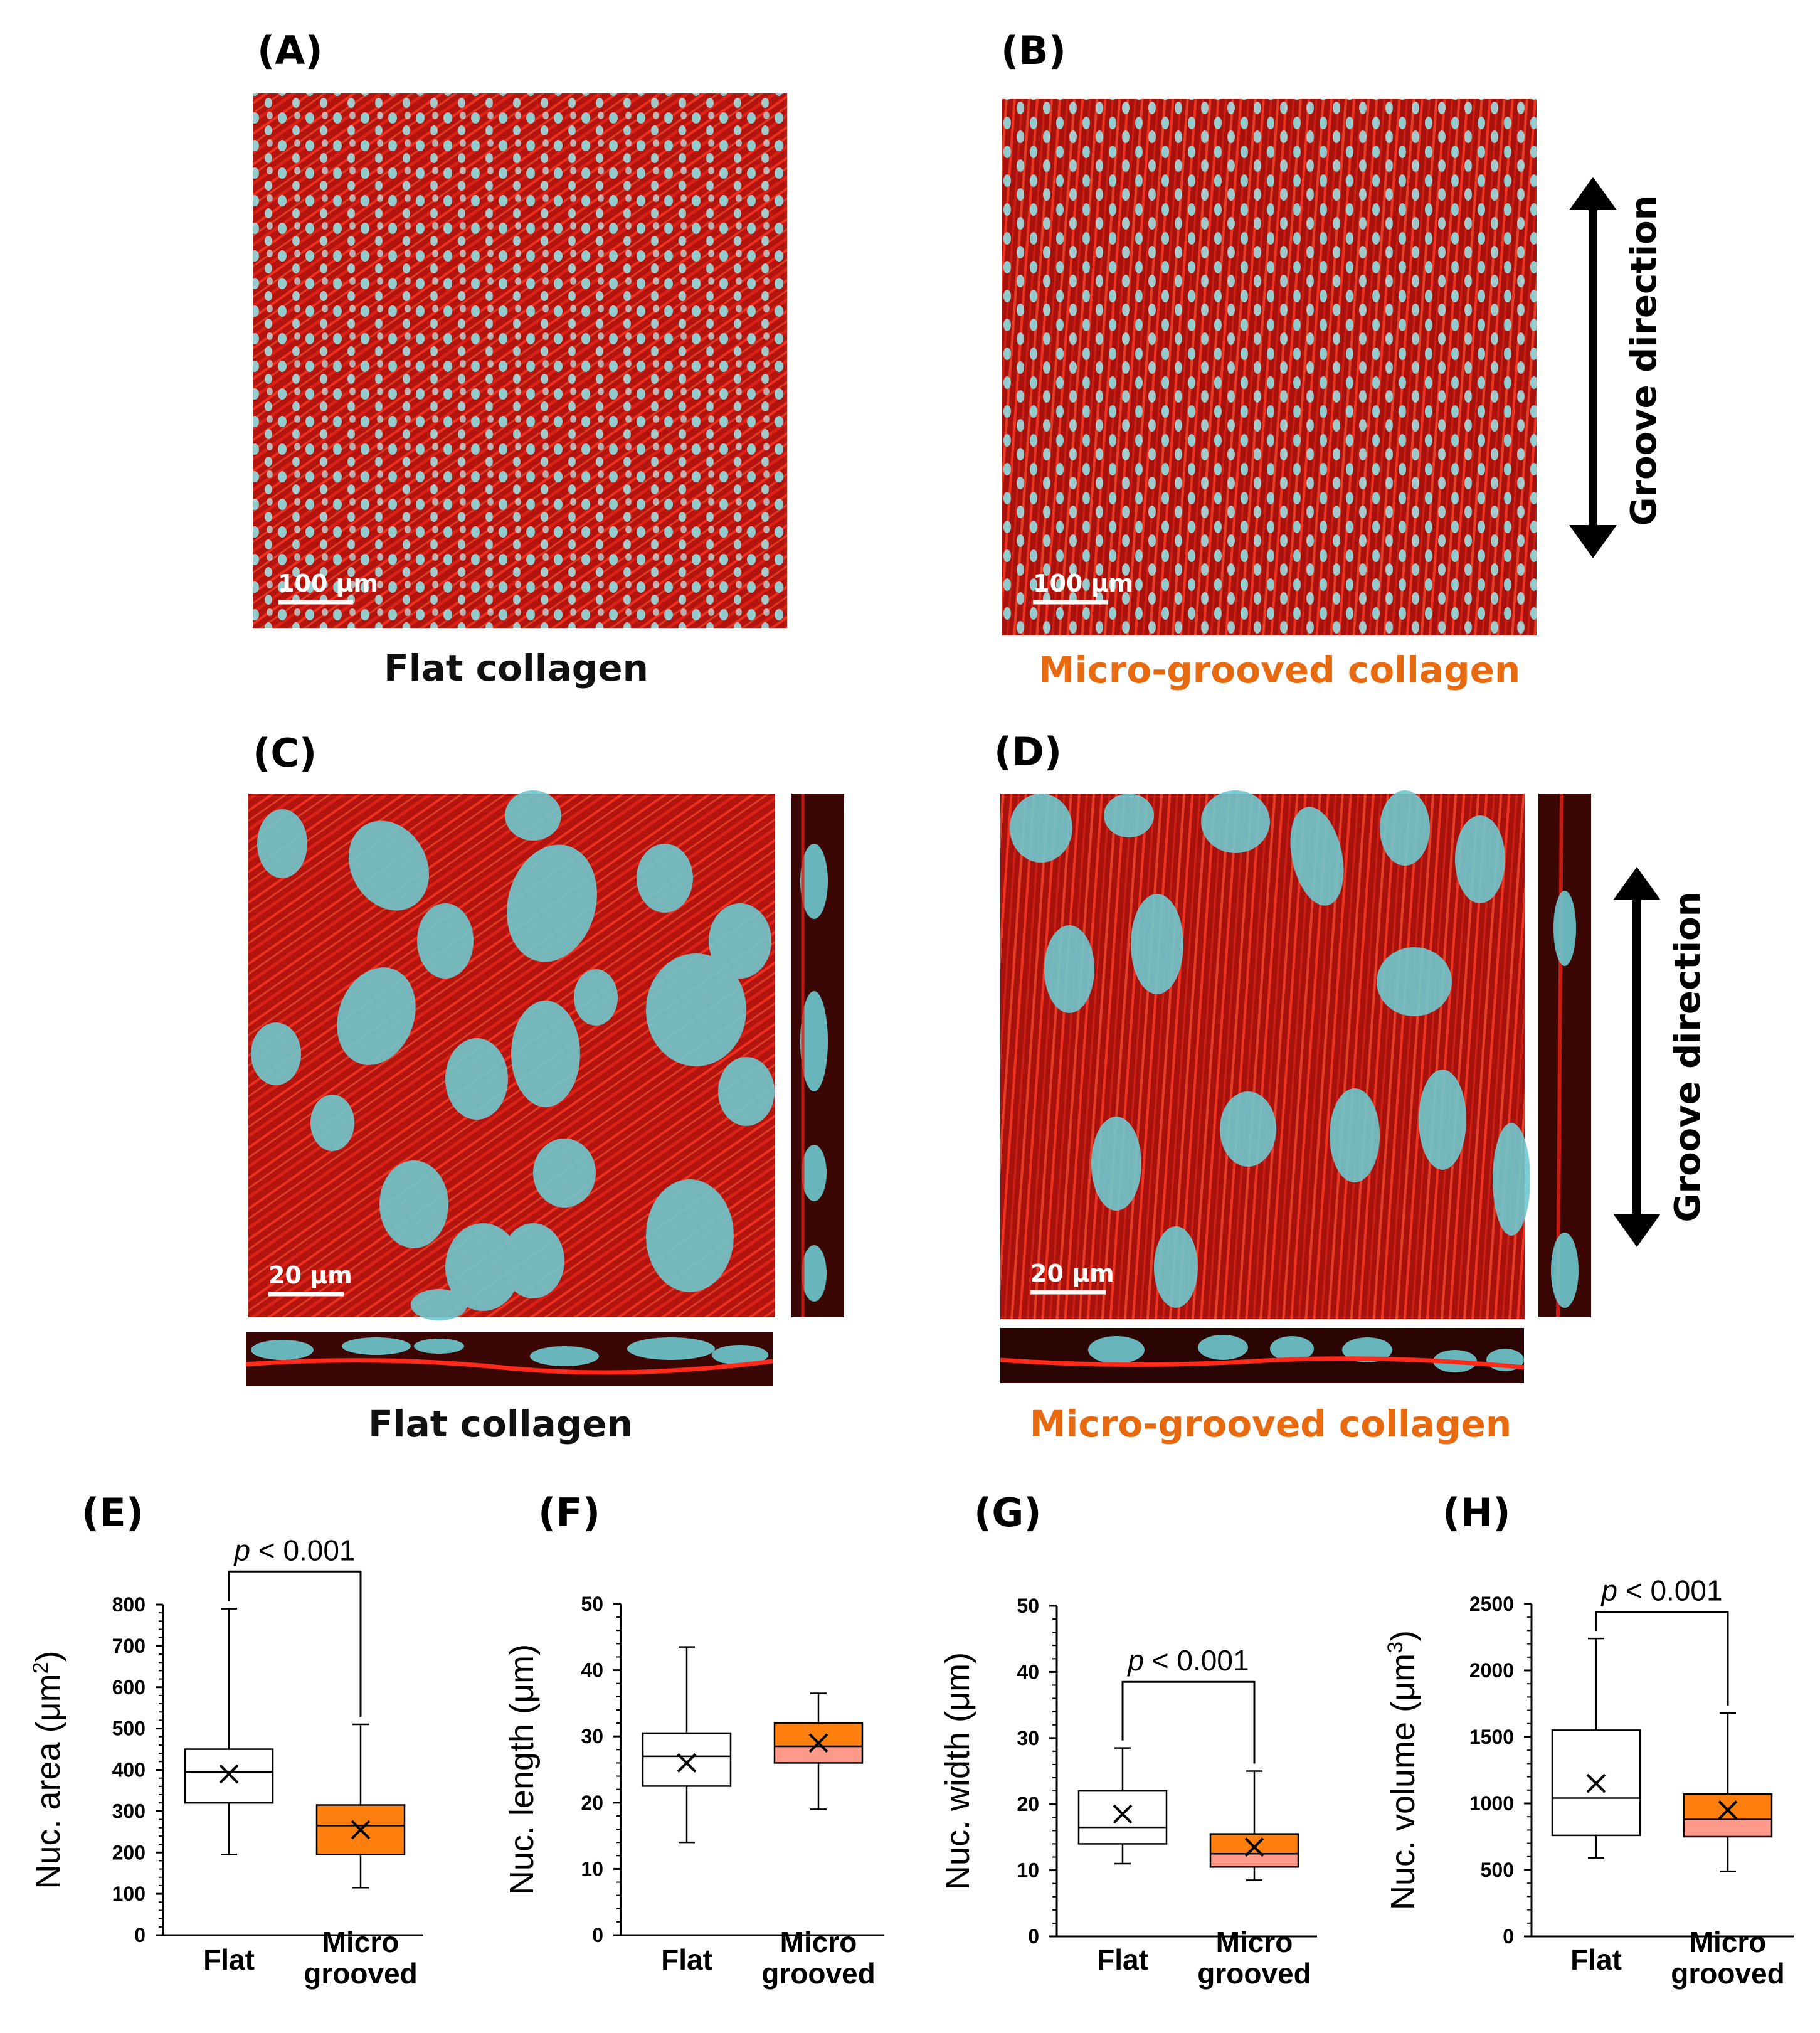 This screenshot has height=2033, width=1820. What do you see at coordinates (128, 1770) in the screenshot?
I see `y-tick-label: 400` at bounding box center [128, 1770].